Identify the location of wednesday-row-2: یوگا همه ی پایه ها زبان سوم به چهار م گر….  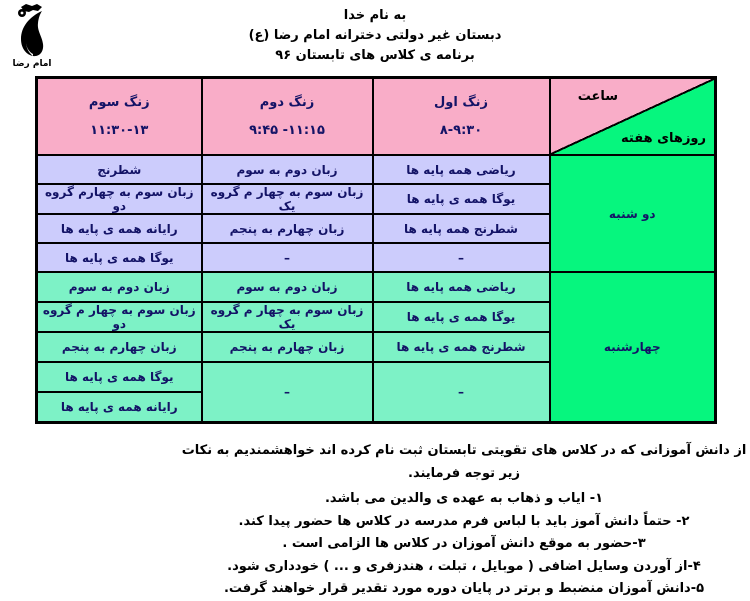
(375, 317).